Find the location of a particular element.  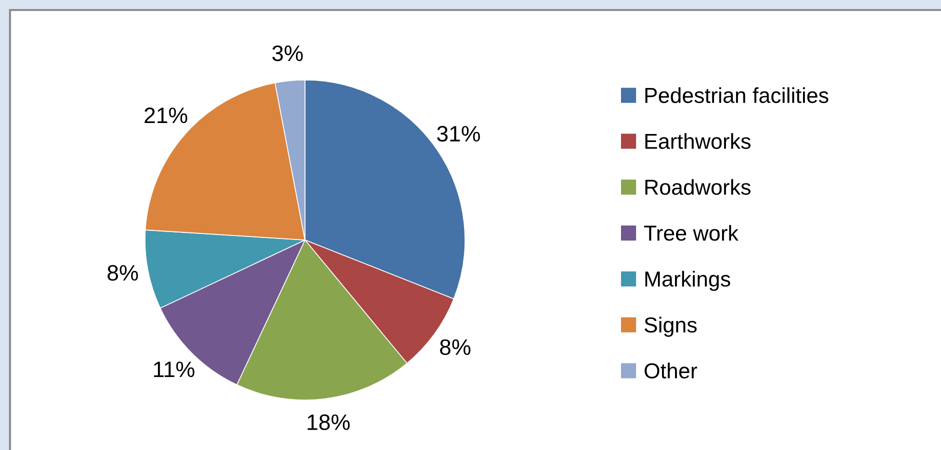

legend-label: Tree work is located at coordinates (691, 232).